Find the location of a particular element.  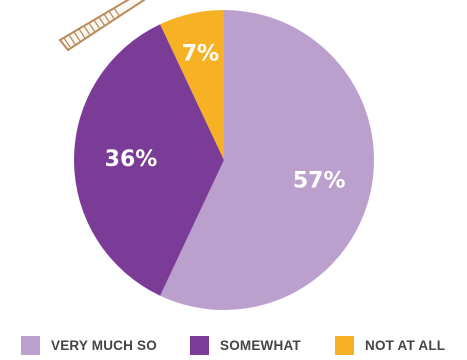

slice-label-not-at-all: 7% is located at coordinates (200, 54).